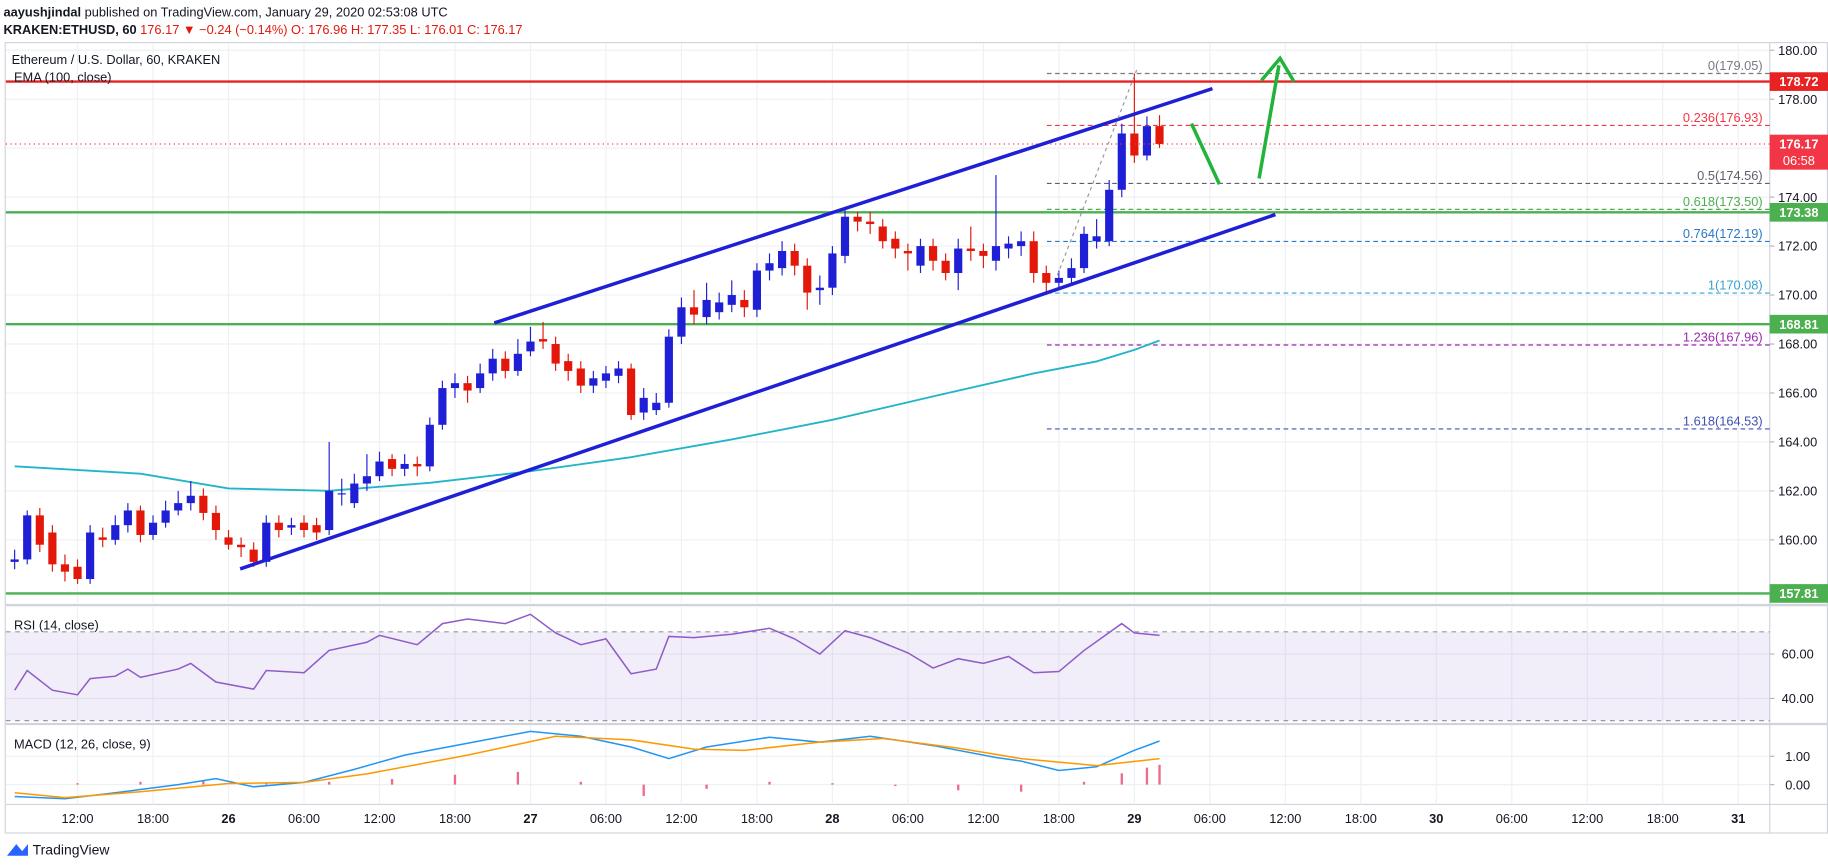 The width and height of the screenshot is (1828, 868). Describe the element at coordinates (17, 850) in the screenshot. I see `logo-icon` at that location.